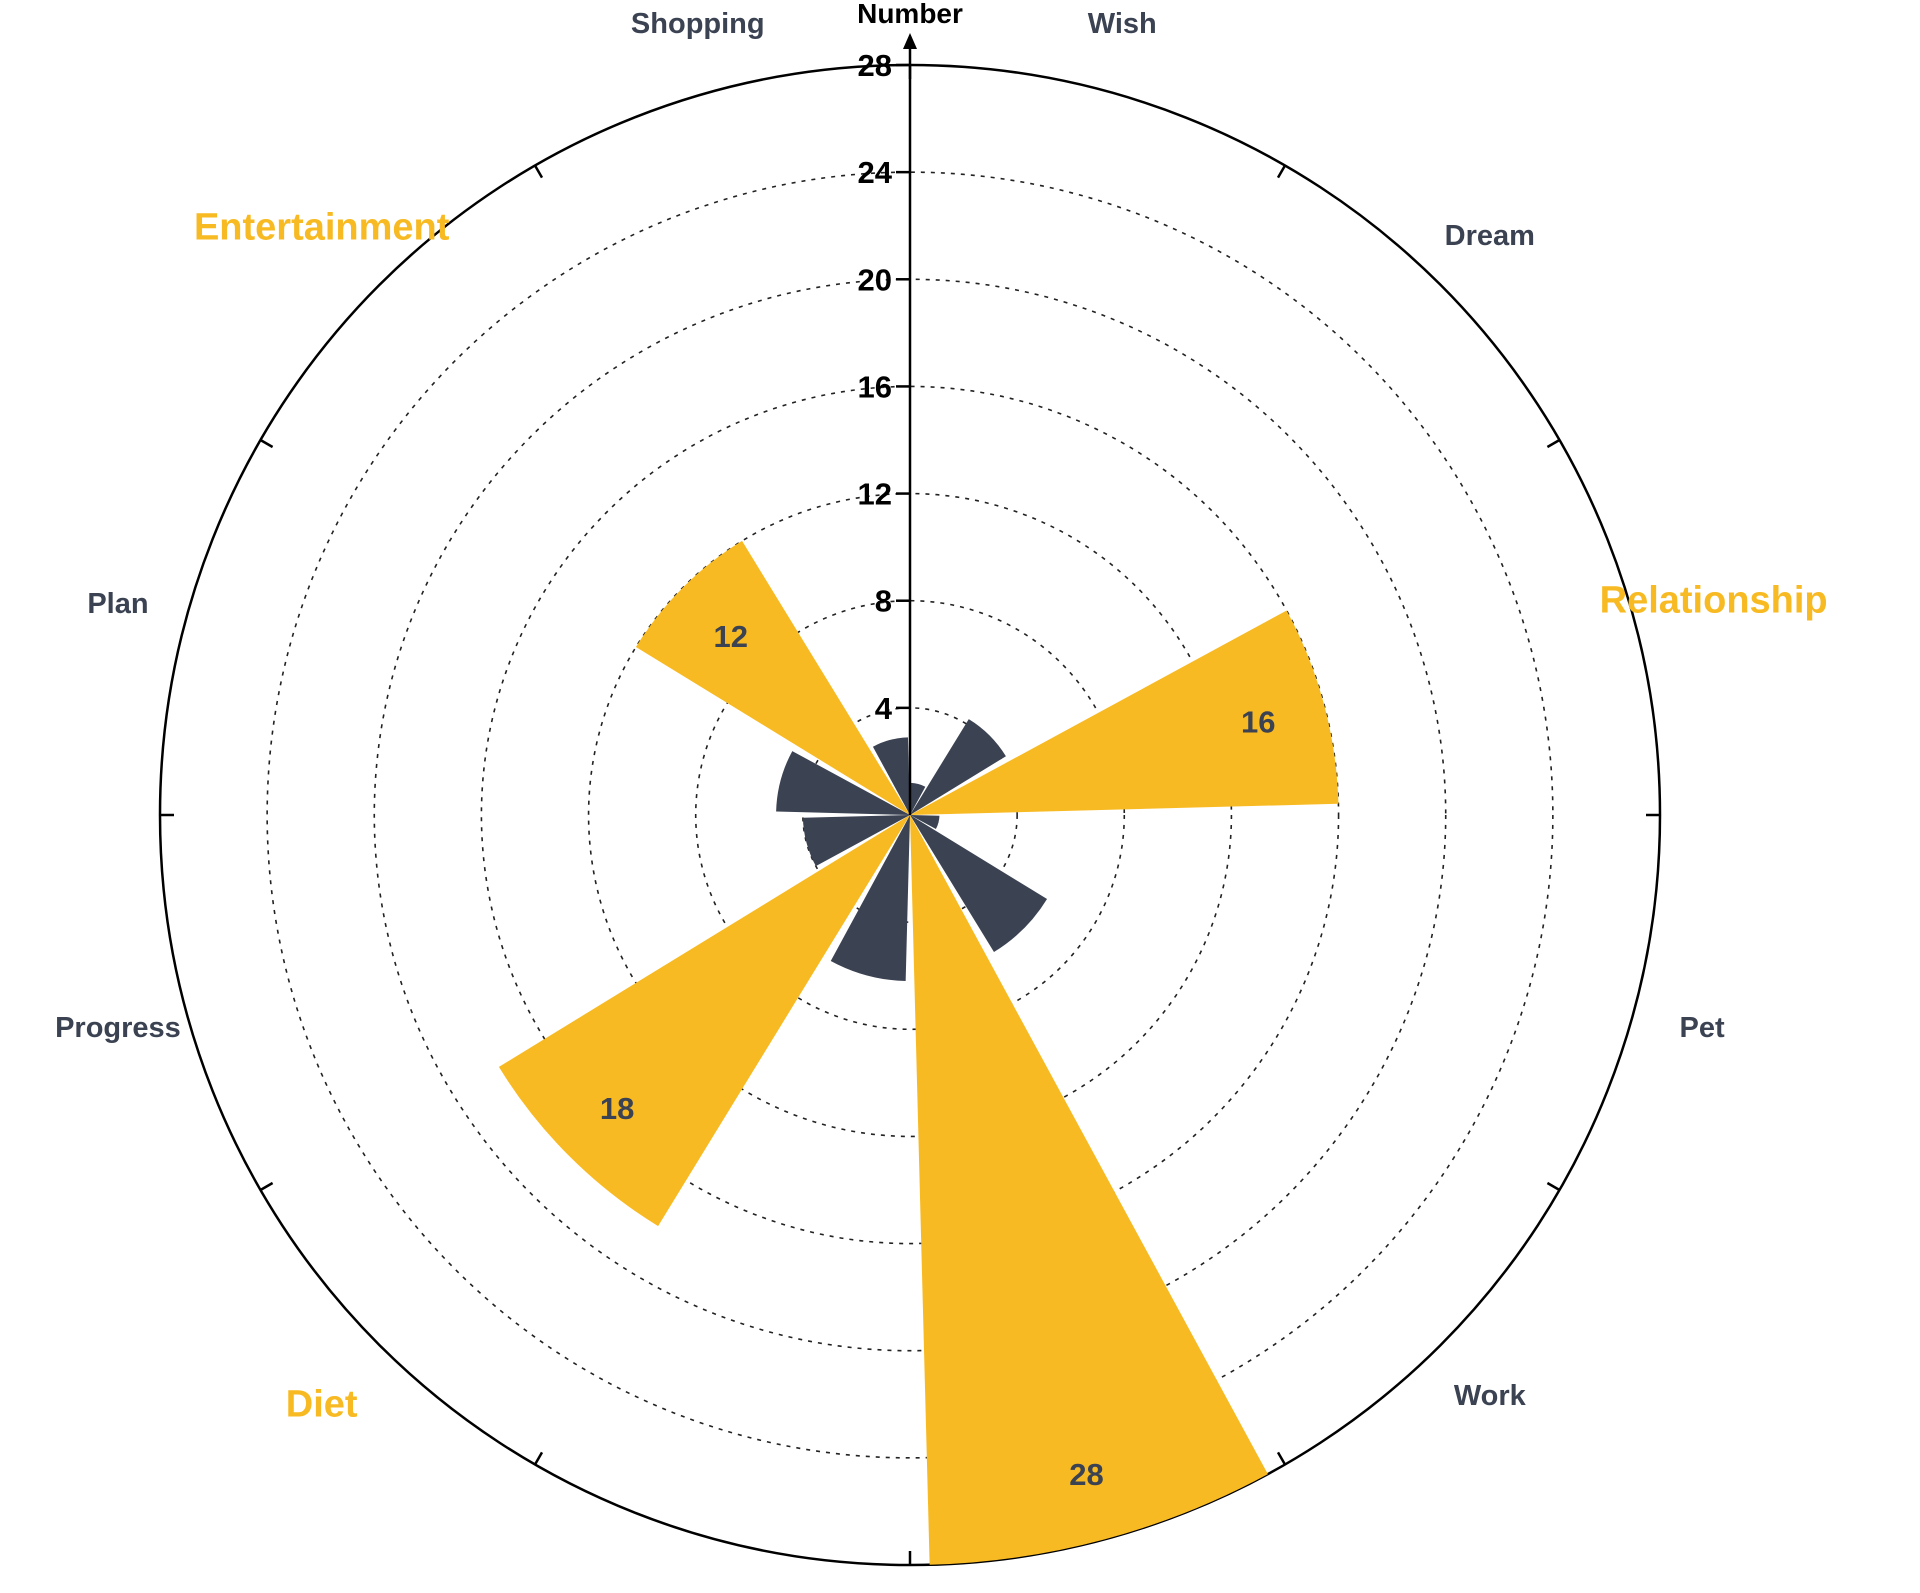  I want to click on axis-layer: Number, so click(910, 407).